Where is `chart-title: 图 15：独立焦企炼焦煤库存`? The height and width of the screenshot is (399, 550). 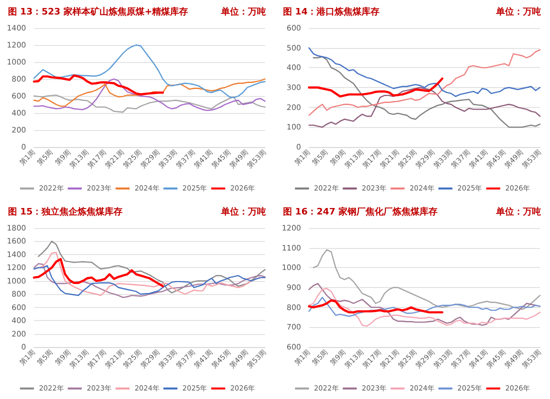
chart-title: 图 15：独立焦企炼焦煤库存 is located at coordinates (65, 212).